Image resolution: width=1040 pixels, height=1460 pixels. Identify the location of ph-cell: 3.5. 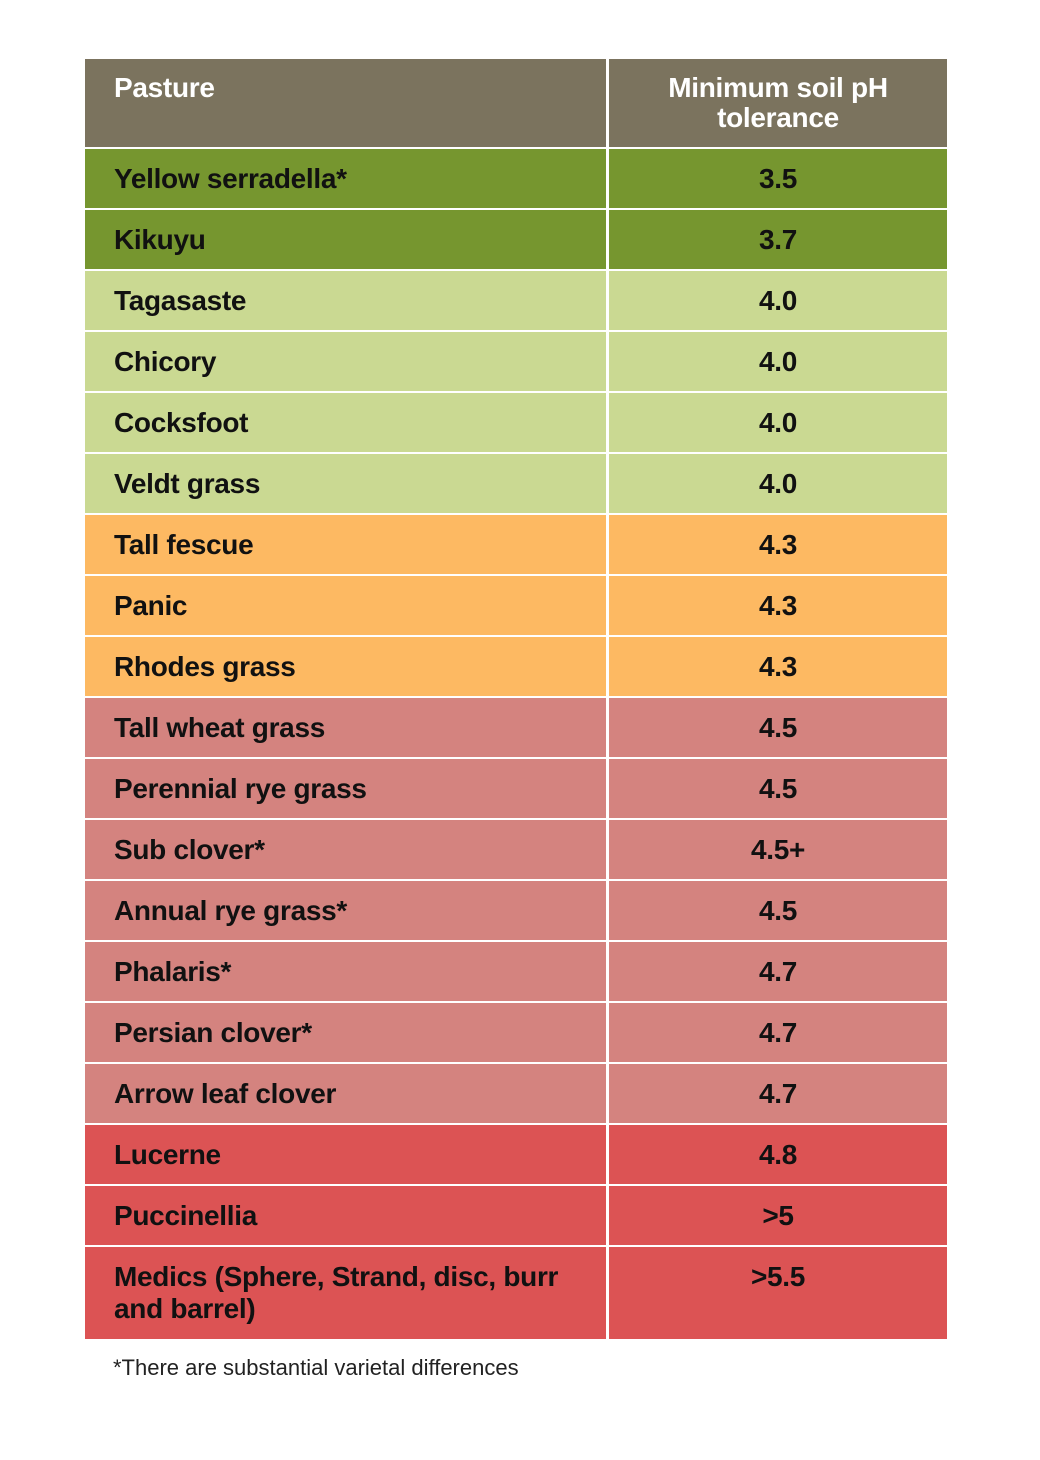
(778, 178).